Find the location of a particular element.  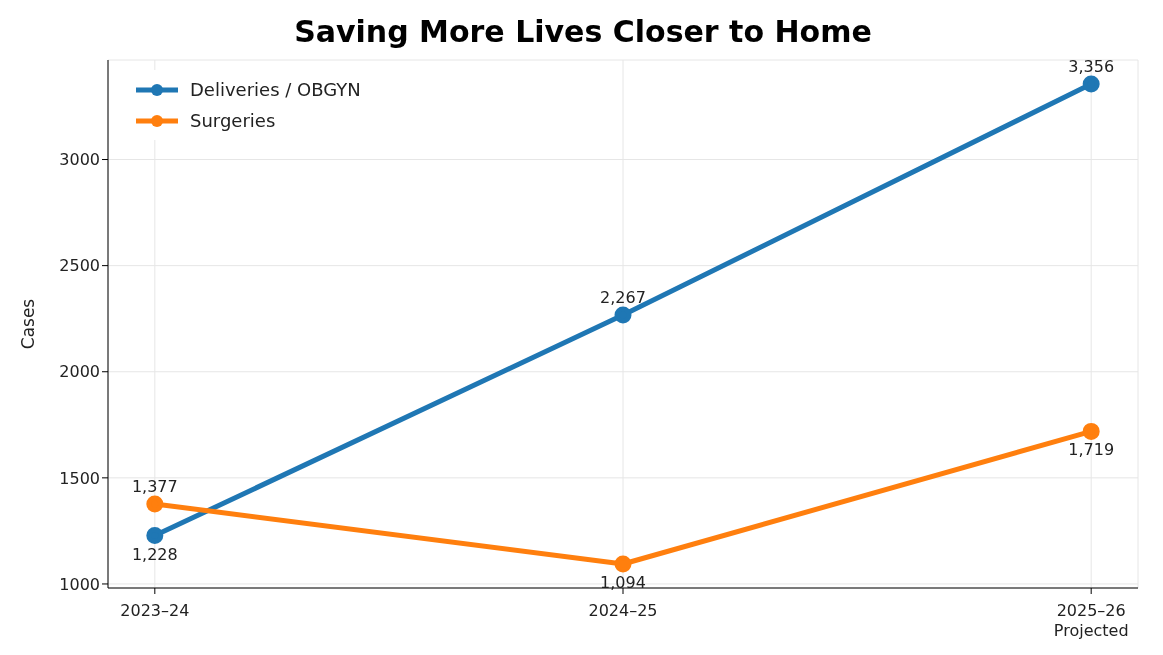

data-label: 1,228 is located at coordinates (154, 554).